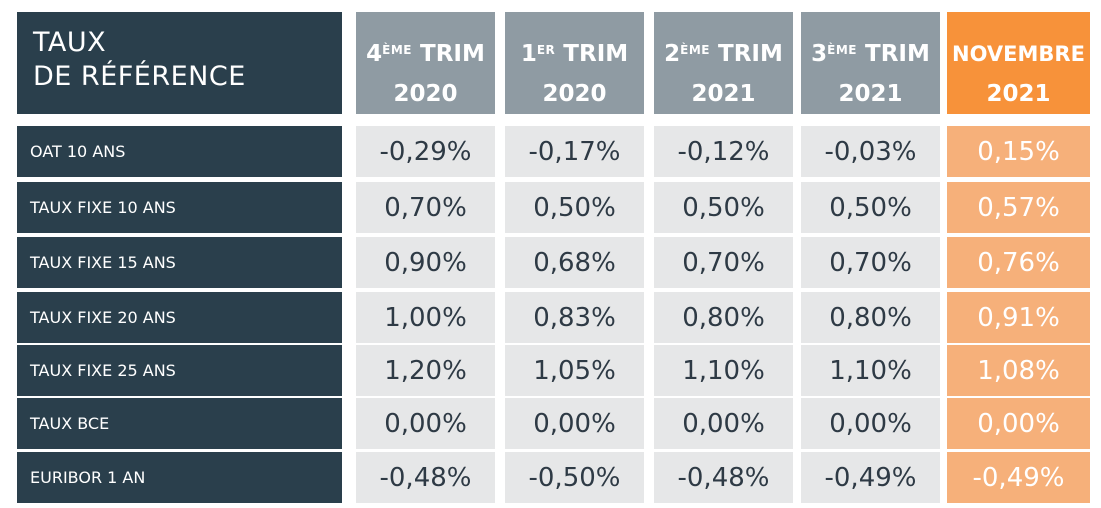 The image size is (1101, 508). Describe the element at coordinates (546, 50) in the screenshot. I see `column-header-superscript: ER` at that location.